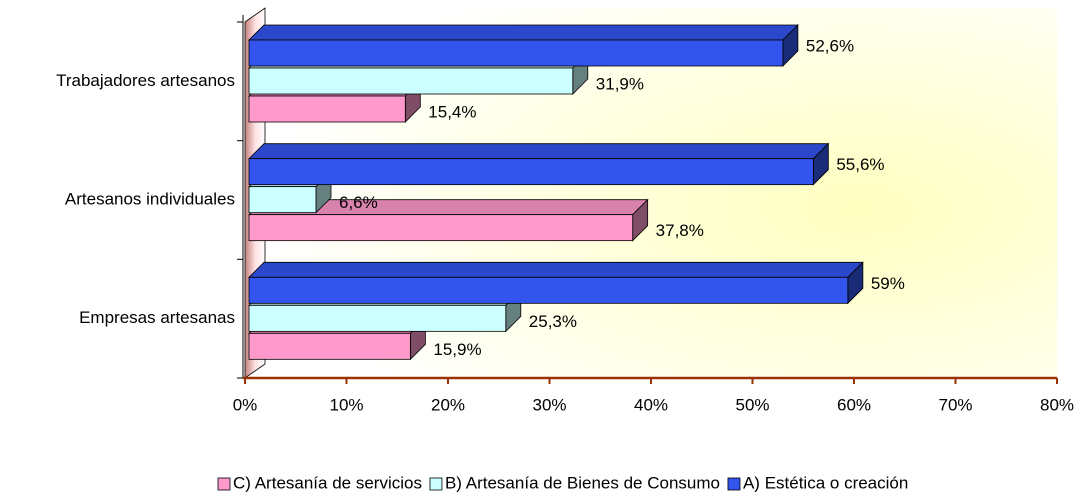 The image size is (1083, 494). I want to click on value-label: 52,6%, so click(830, 45).